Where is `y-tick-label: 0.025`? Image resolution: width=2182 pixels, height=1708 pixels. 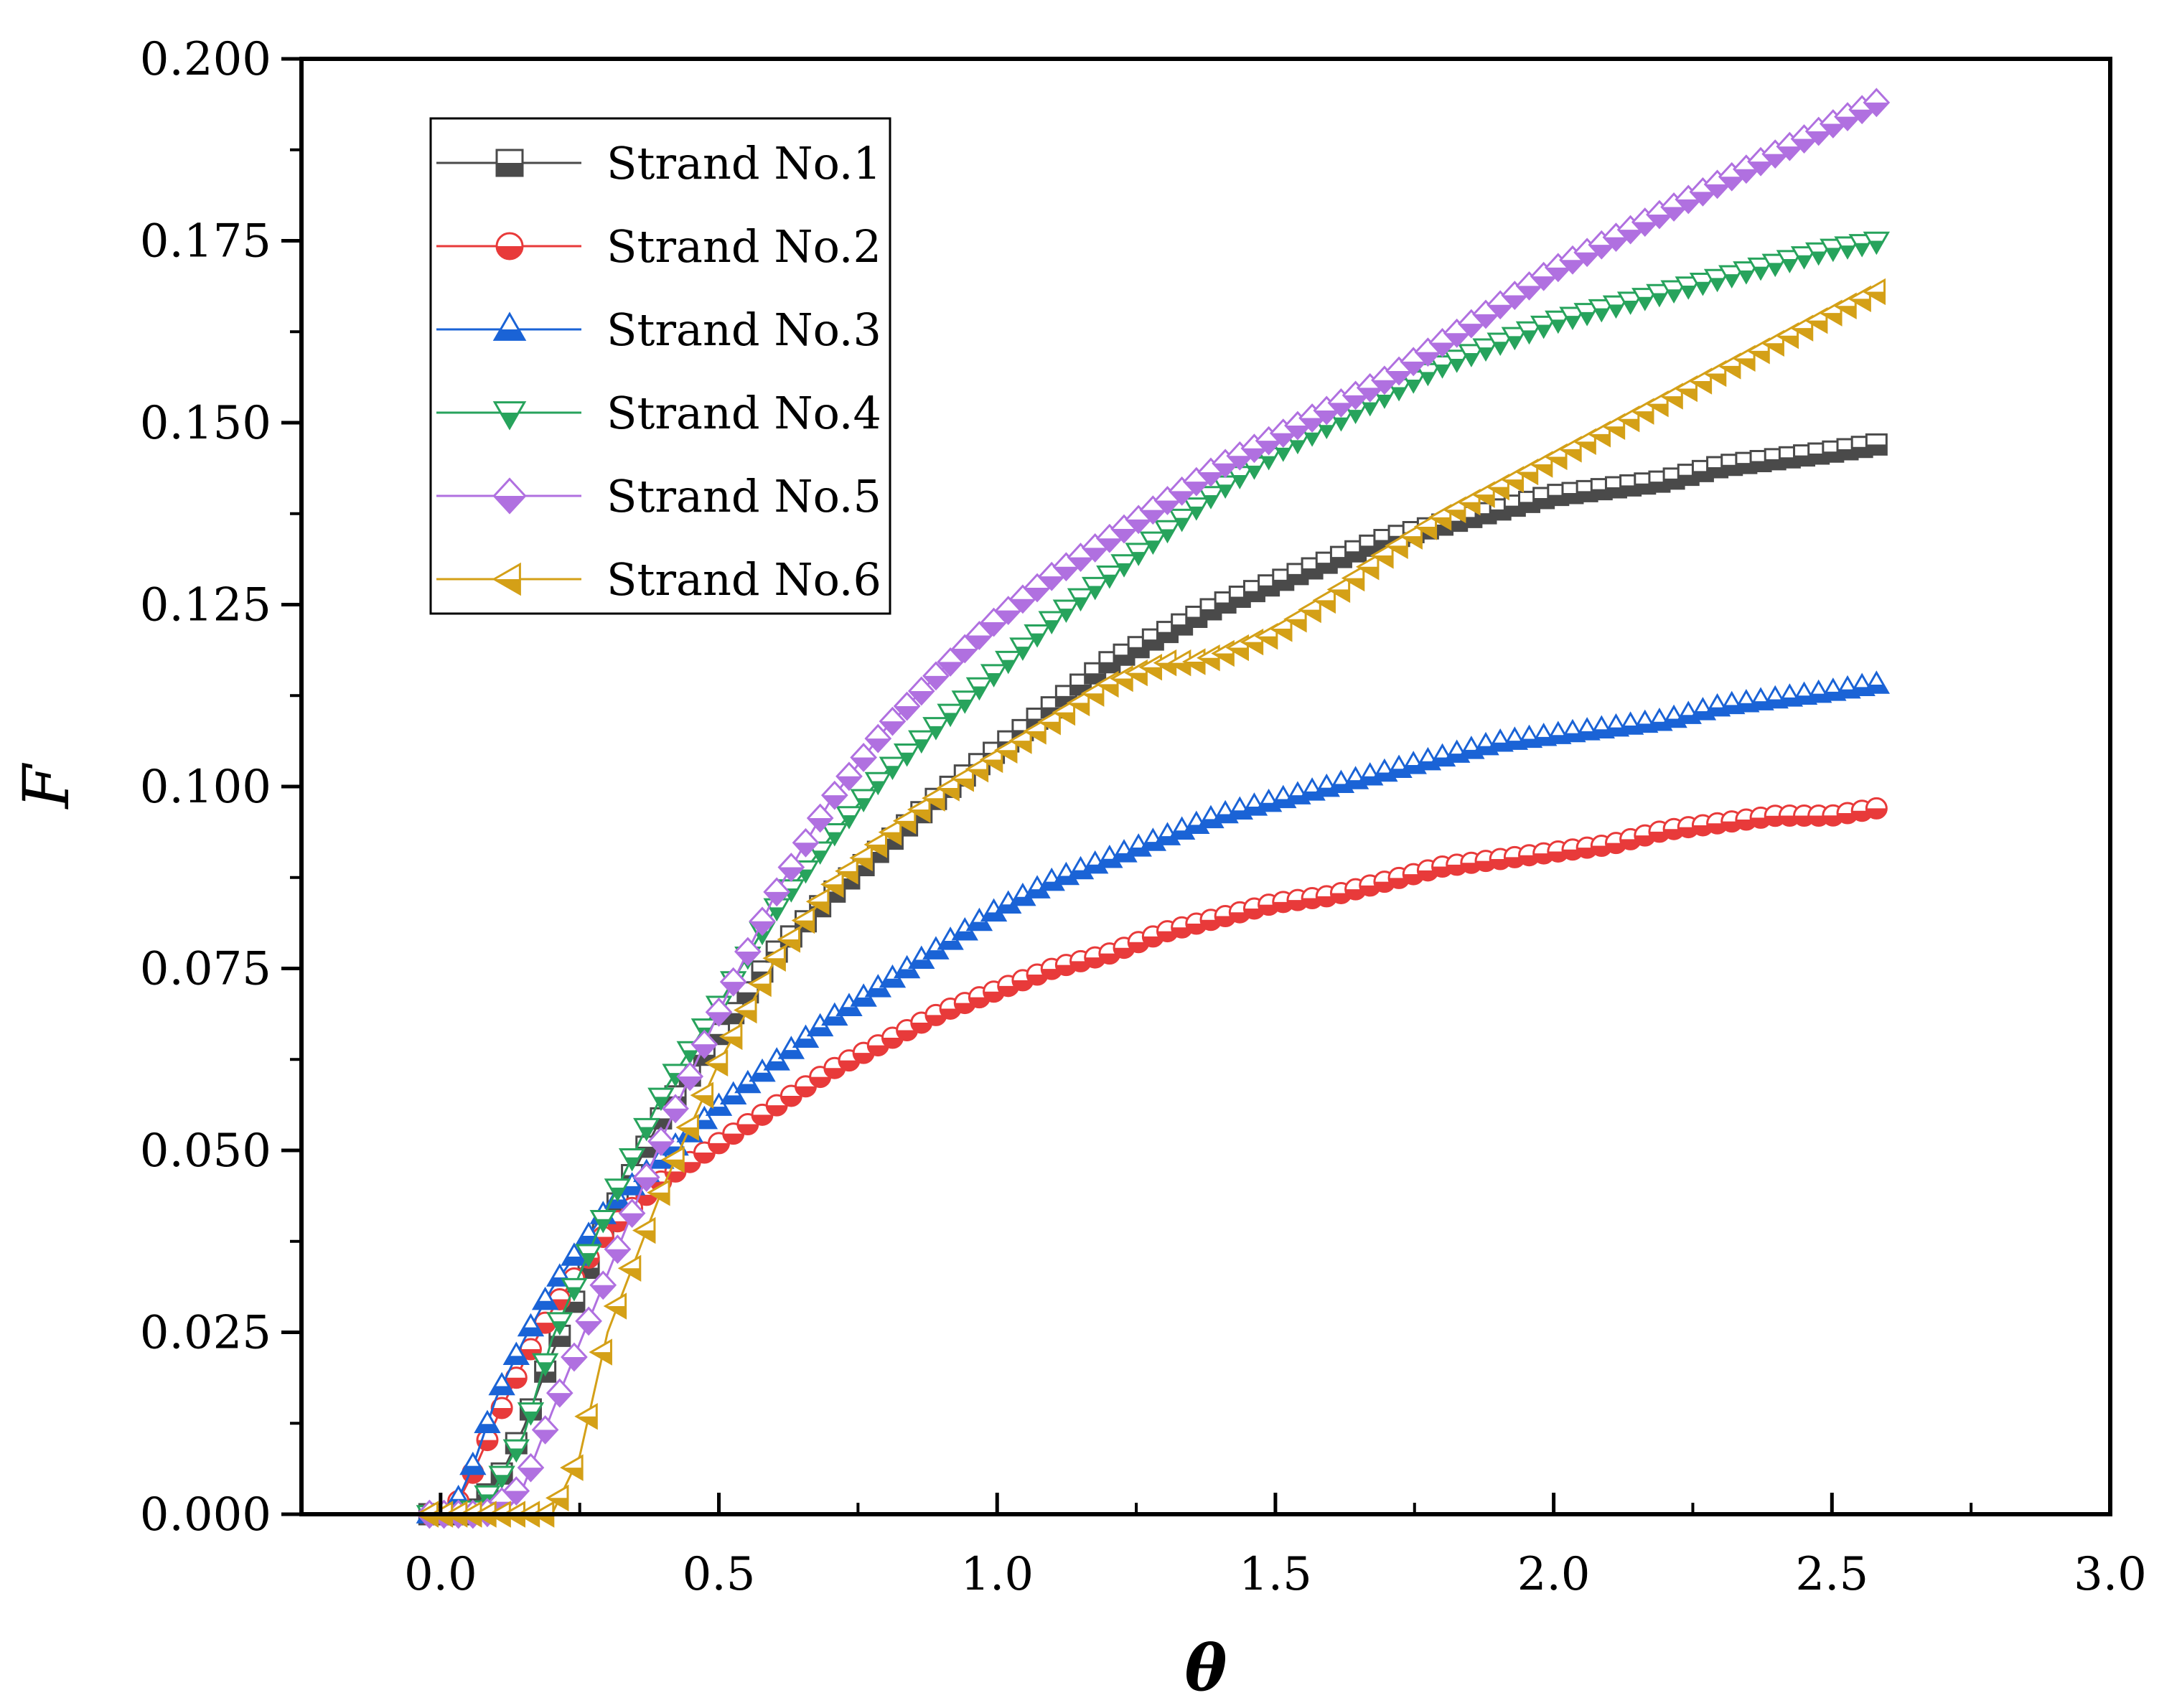
y-tick-label: 0.025 is located at coordinates (205, 1333).